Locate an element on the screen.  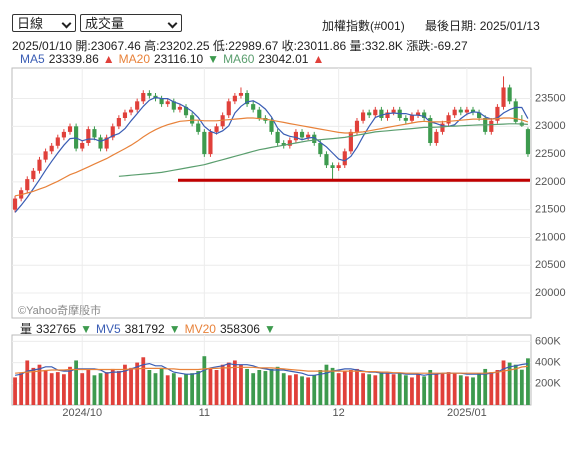
label: 漲跌: is located at coordinates (420, 46).